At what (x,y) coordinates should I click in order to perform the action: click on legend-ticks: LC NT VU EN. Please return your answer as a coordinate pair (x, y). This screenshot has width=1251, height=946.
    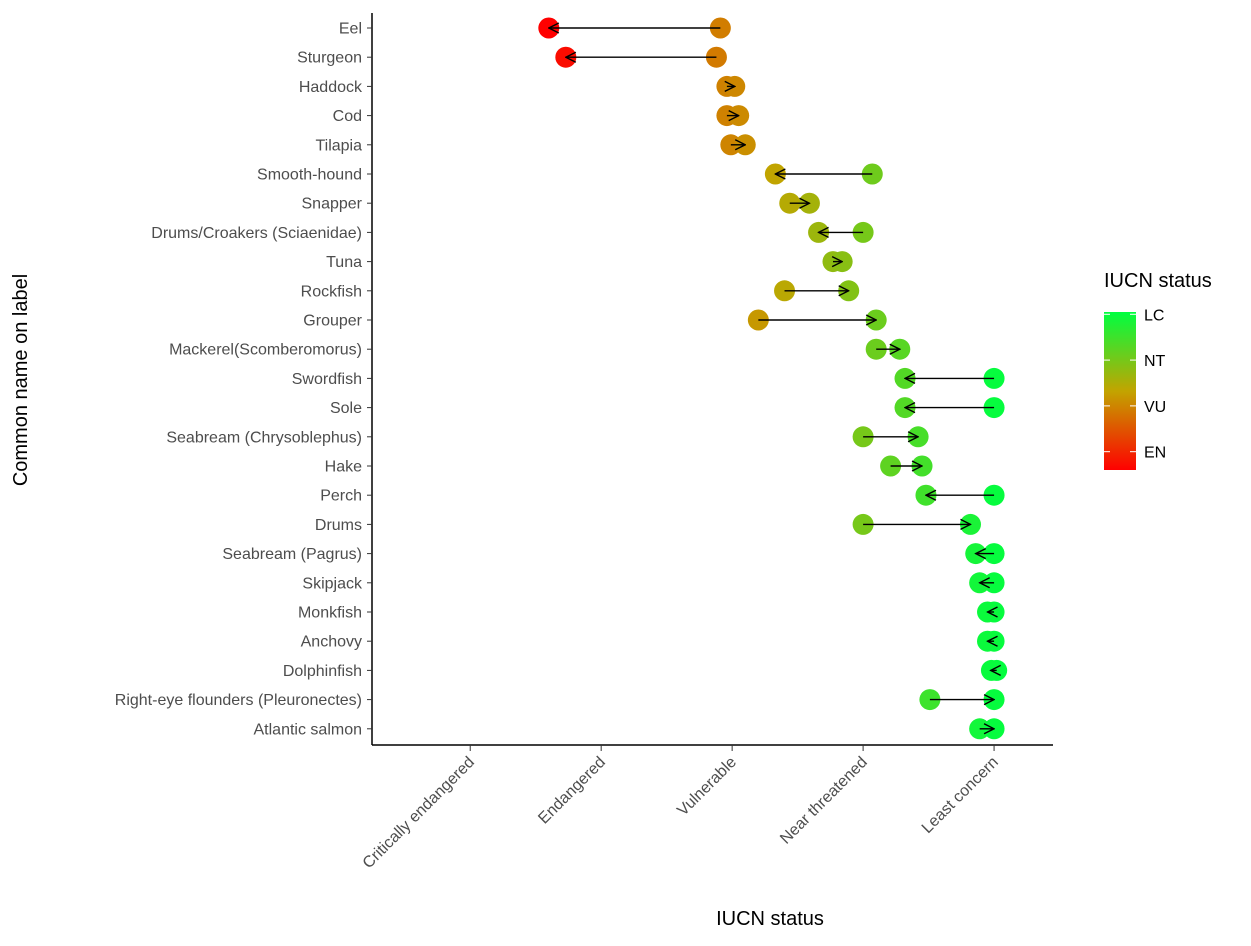
    Looking at the image, I should click on (1135, 384).